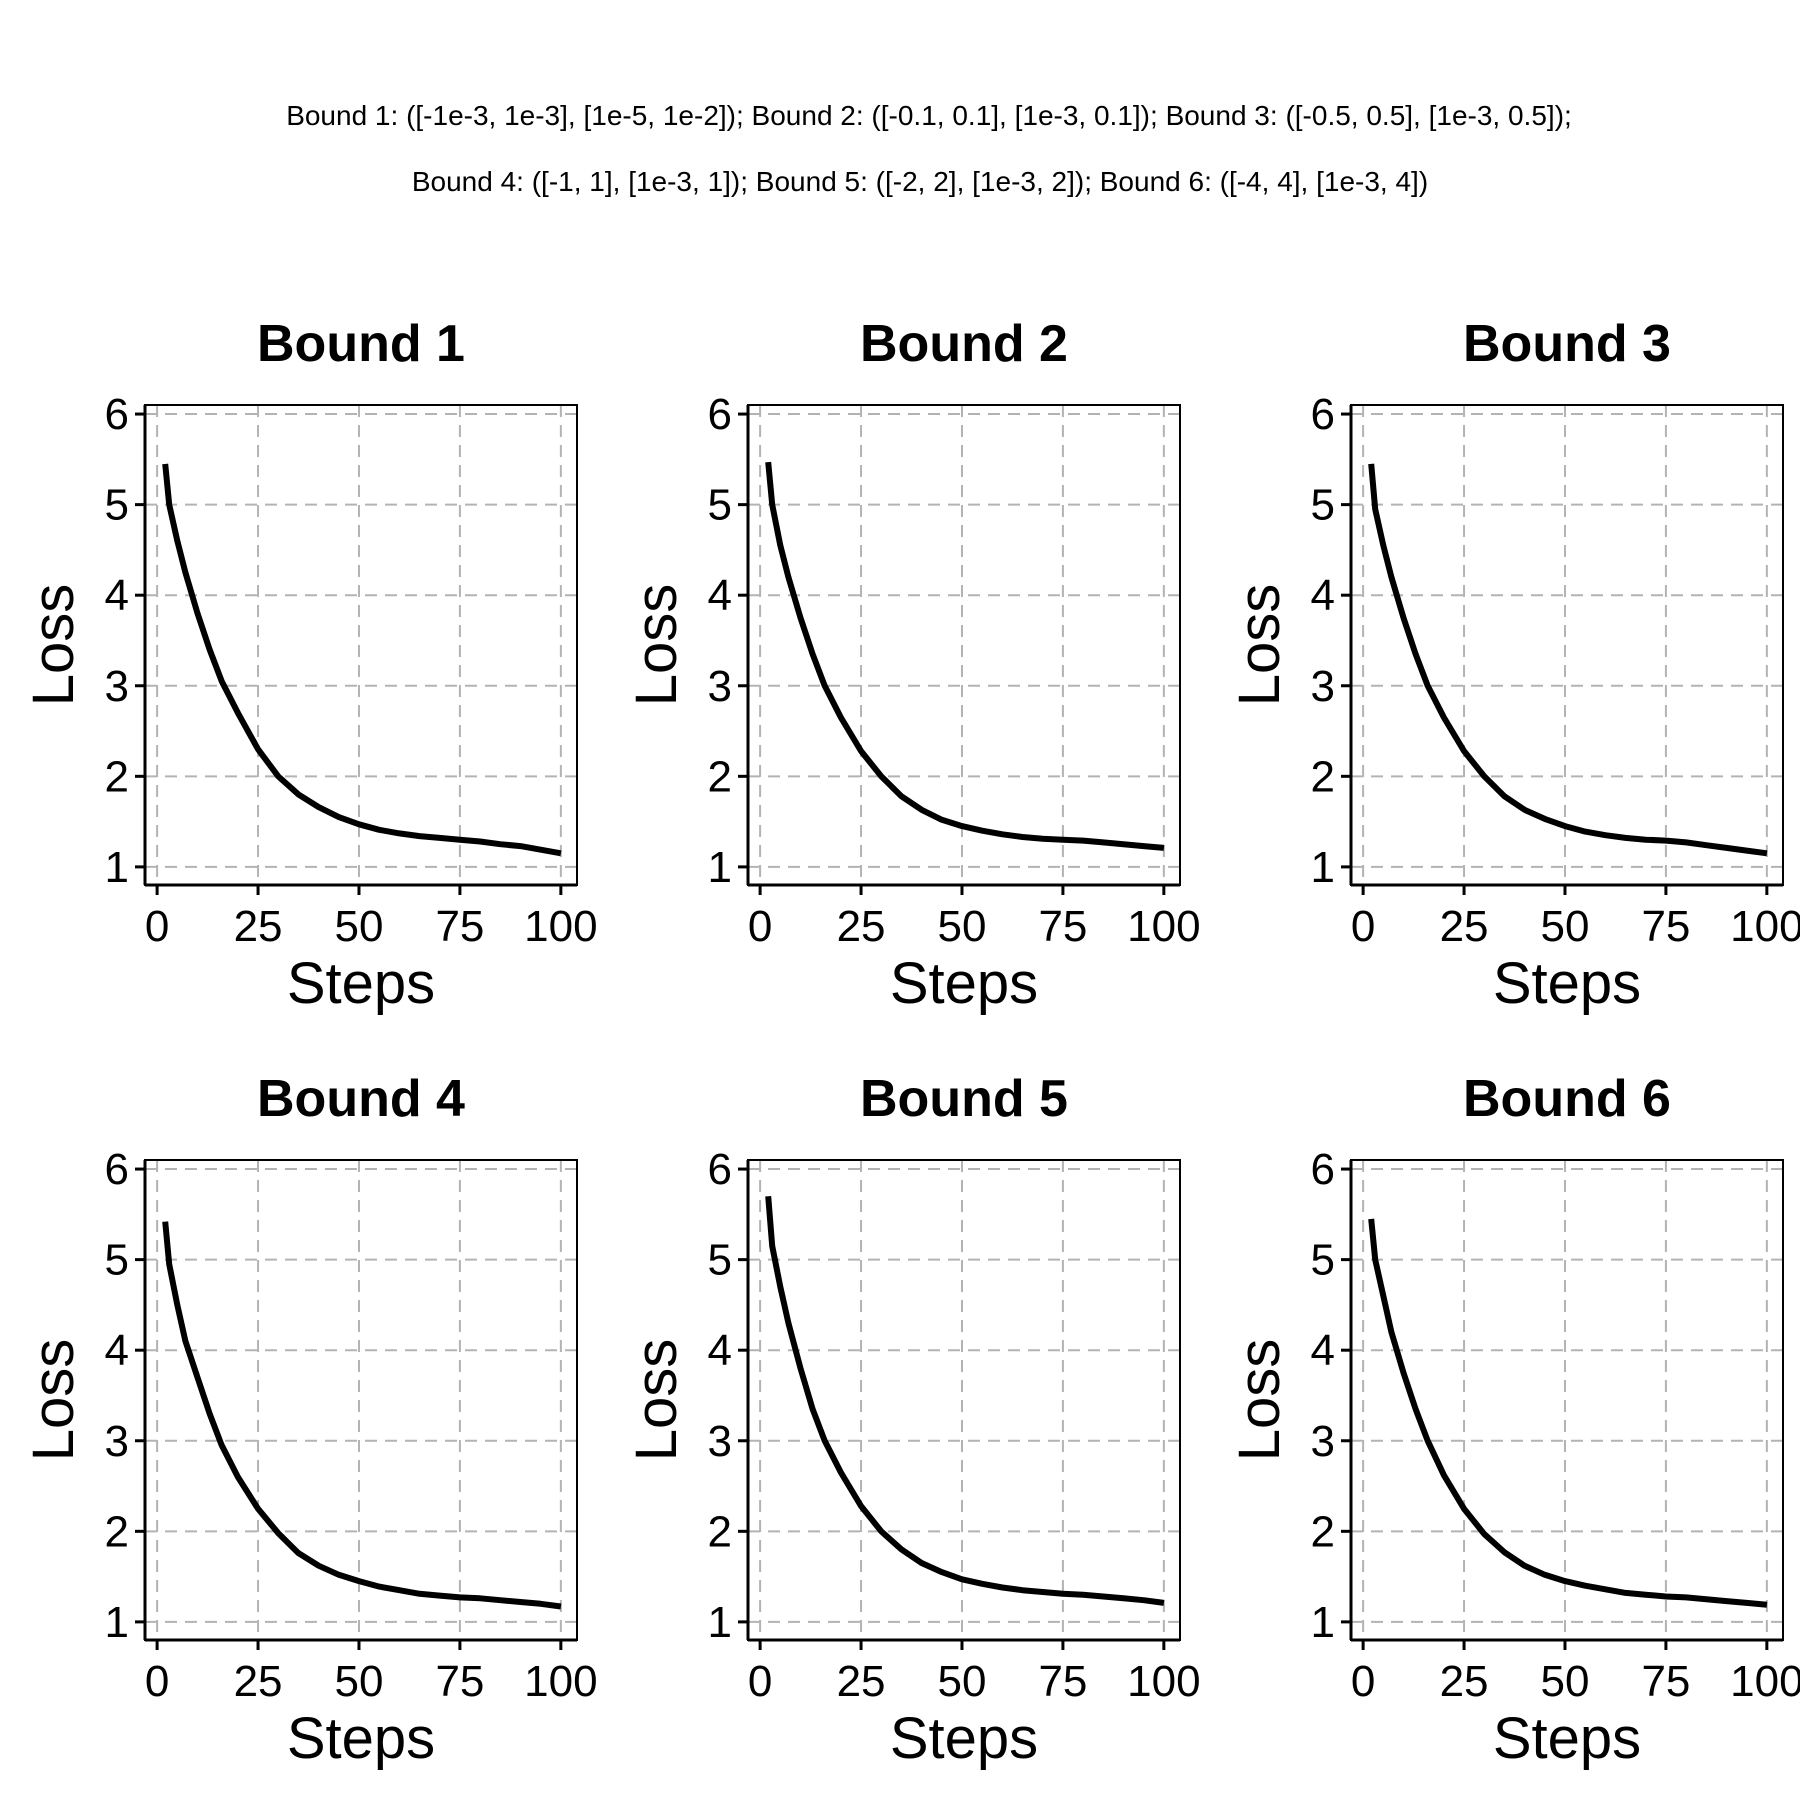 This screenshot has height=1800, width=1800. Describe the element at coordinates (964, 1099) in the screenshot. I see `panel-title: Bound 5` at that location.